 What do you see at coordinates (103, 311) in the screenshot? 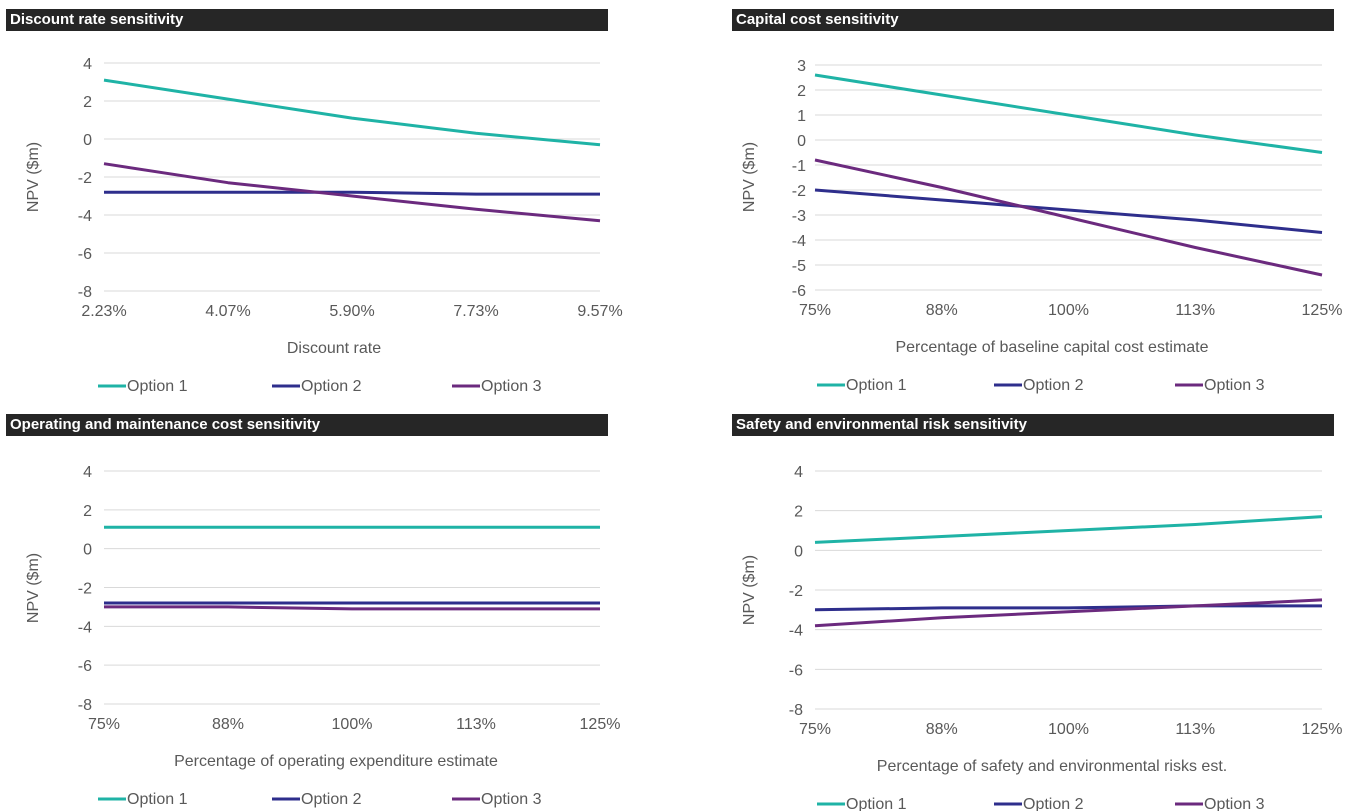
I see `x-tick-label: 2.23%` at bounding box center [103, 311].